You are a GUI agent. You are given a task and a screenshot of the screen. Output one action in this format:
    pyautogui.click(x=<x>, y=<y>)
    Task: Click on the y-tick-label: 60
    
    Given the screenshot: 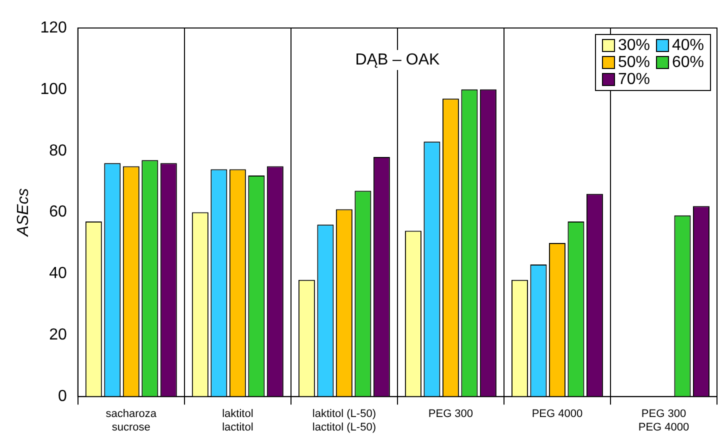 What is the action you would take?
    pyautogui.click(x=58, y=212)
    